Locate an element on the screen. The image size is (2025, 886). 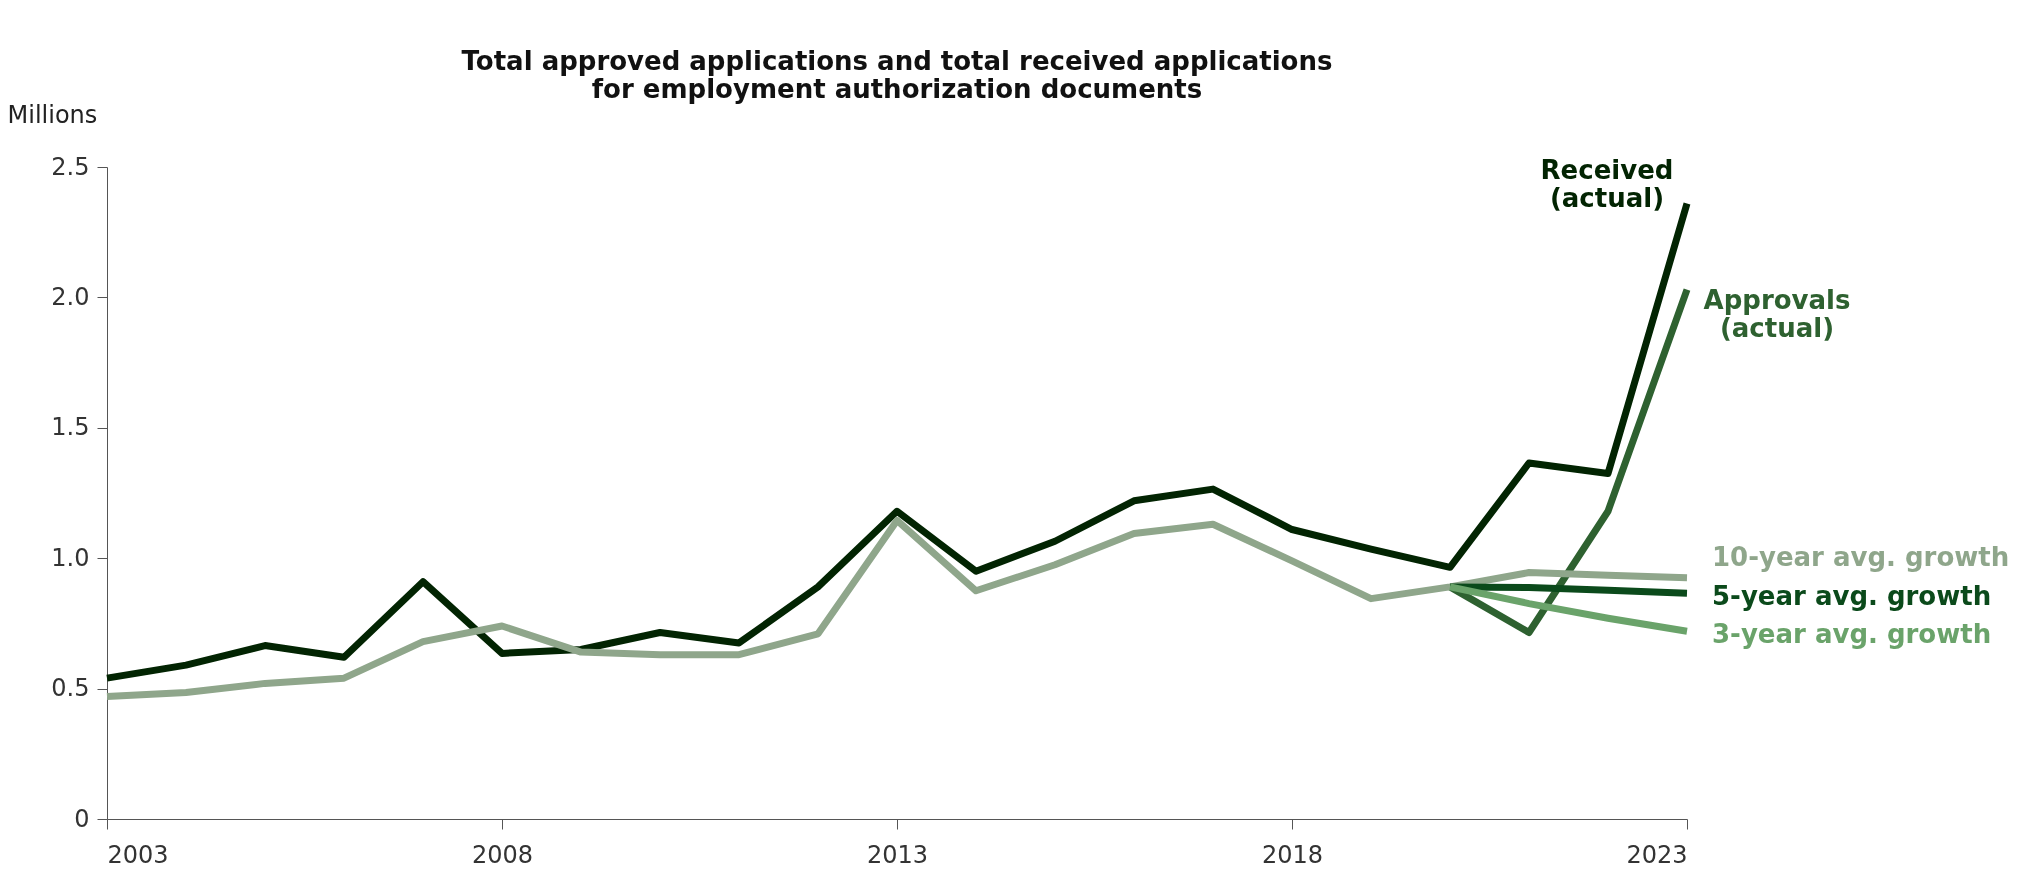
y-tick-label: 2.5 is located at coordinates (70, 166).